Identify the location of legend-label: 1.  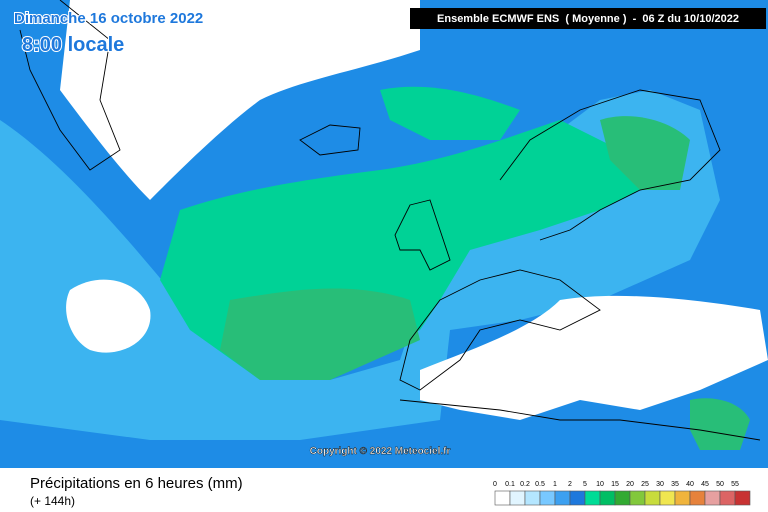
(555, 484).